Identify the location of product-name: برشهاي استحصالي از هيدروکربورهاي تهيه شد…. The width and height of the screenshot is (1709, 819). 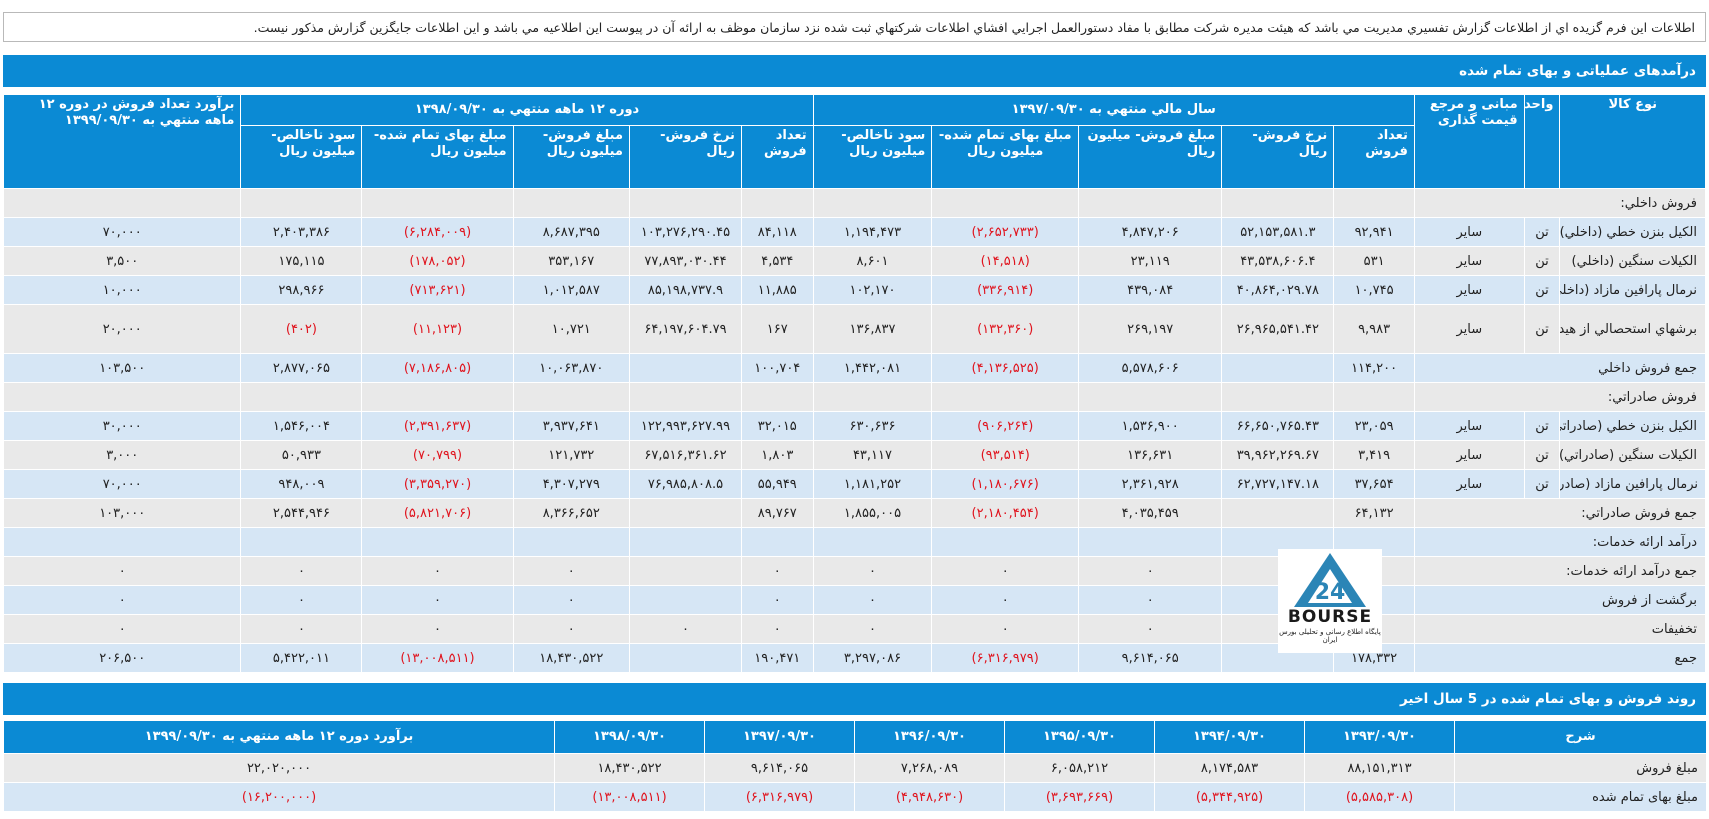
(1632, 329).